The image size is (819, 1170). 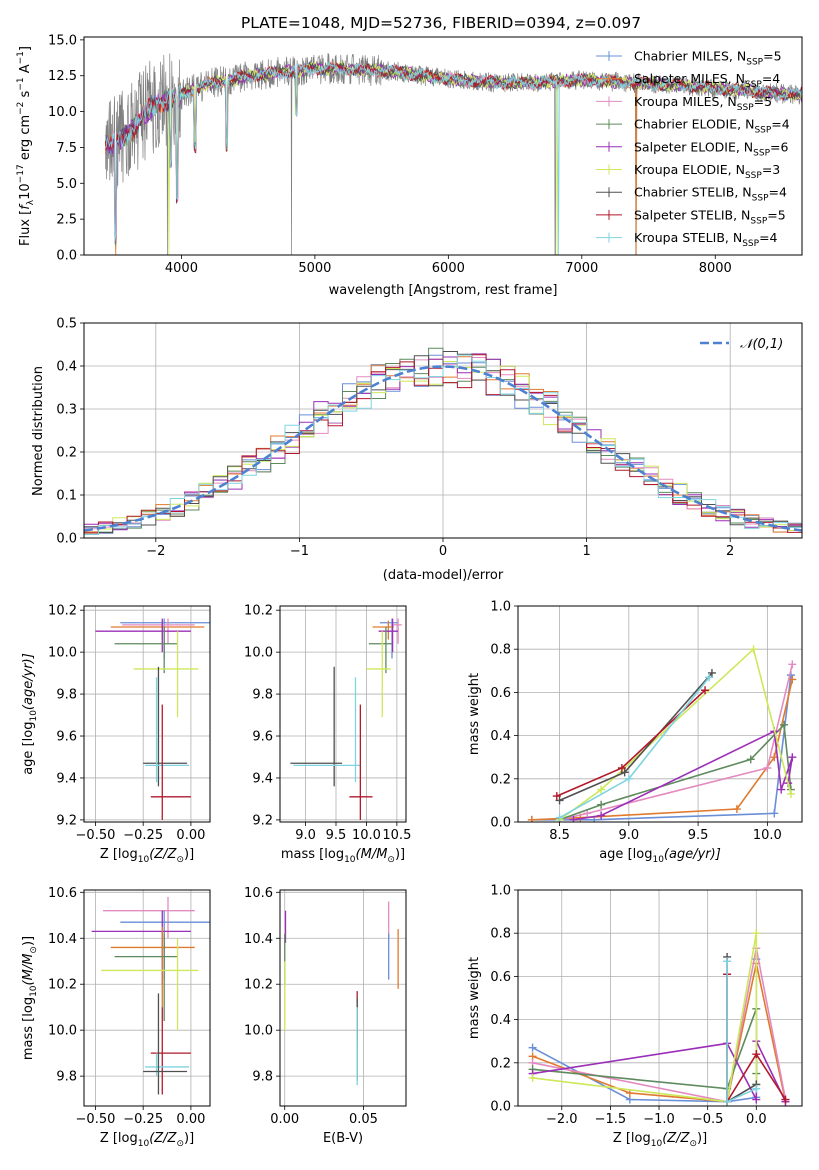 What do you see at coordinates (443, 448) in the screenshot?
I see `gaussian-reference-curve` at bounding box center [443, 448].